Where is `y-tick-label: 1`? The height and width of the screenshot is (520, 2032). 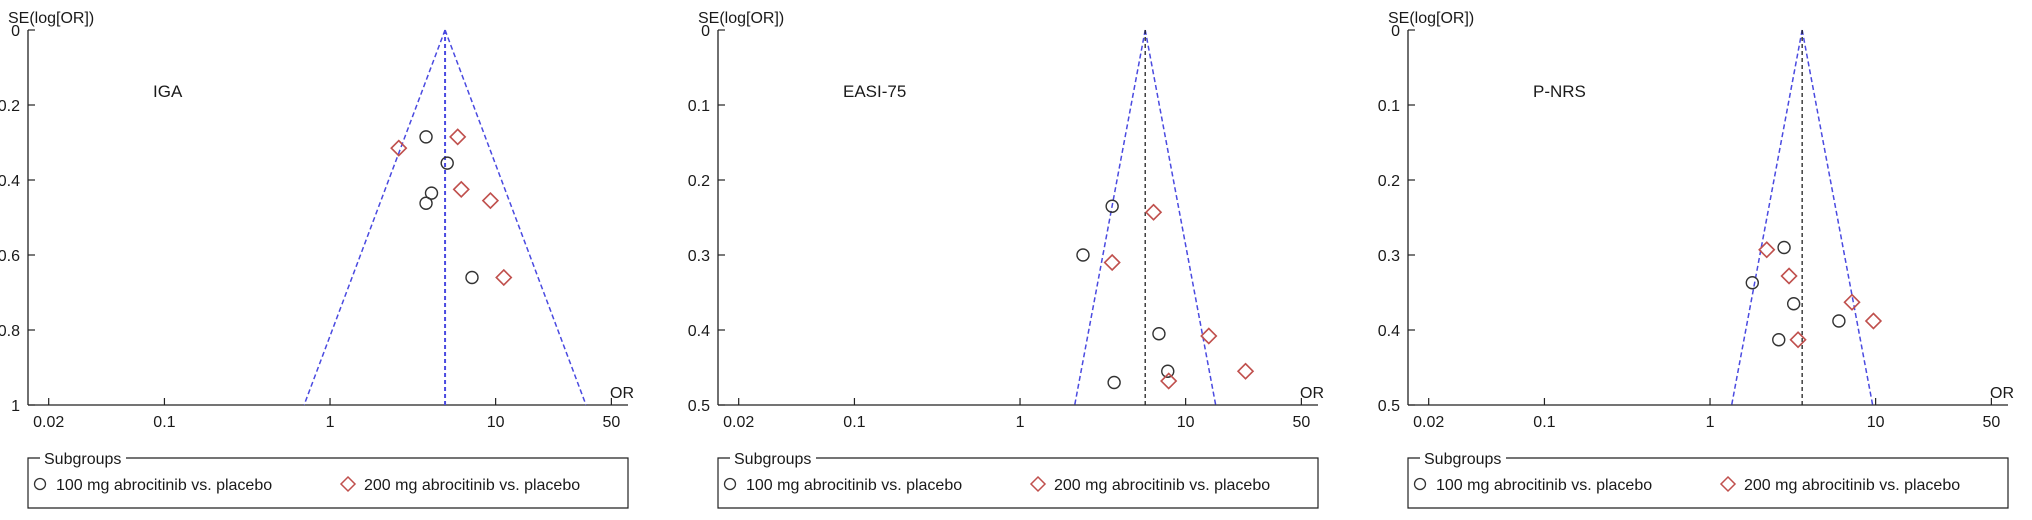 y-tick-label: 1 is located at coordinates (15, 406).